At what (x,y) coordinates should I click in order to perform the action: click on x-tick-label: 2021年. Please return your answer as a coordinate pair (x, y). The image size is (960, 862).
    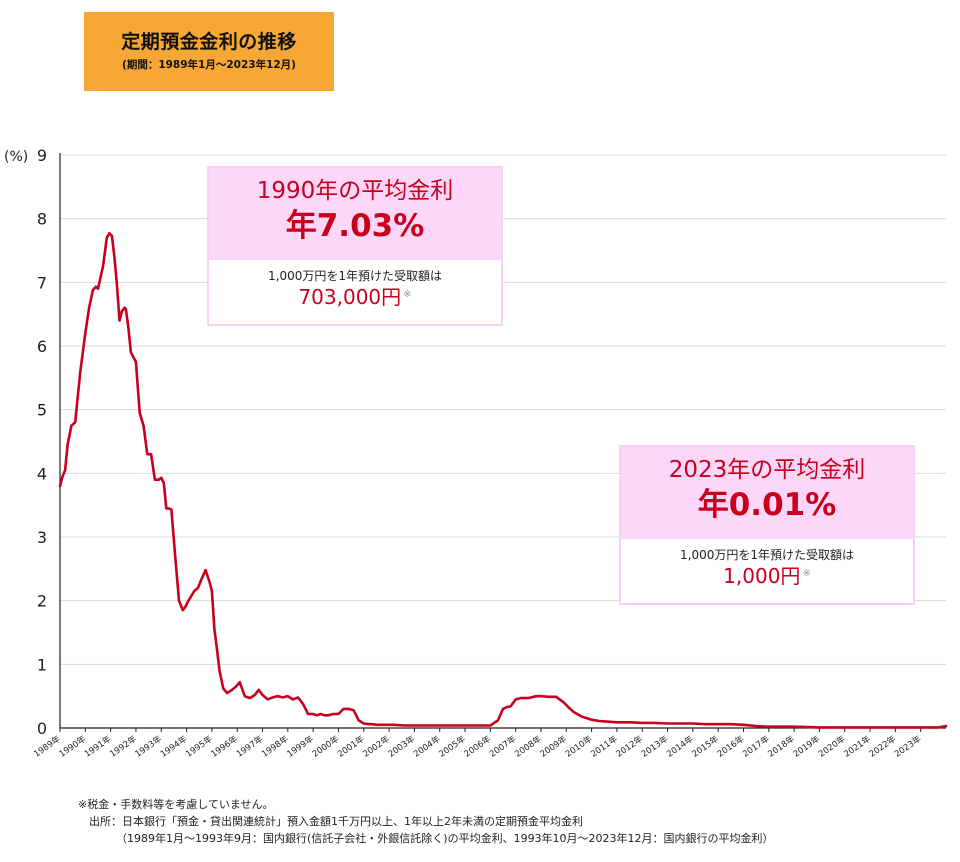
    Looking at the image, I should click on (857, 746).